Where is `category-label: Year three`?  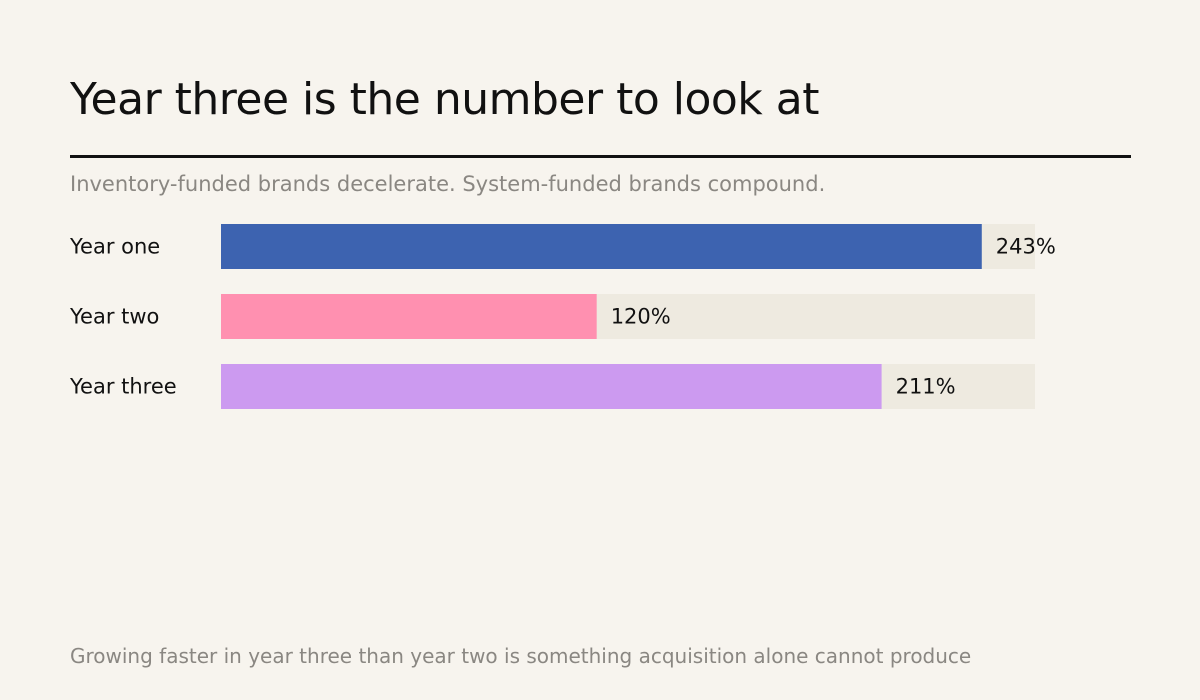 category-label: Year three is located at coordinates (123, 387).